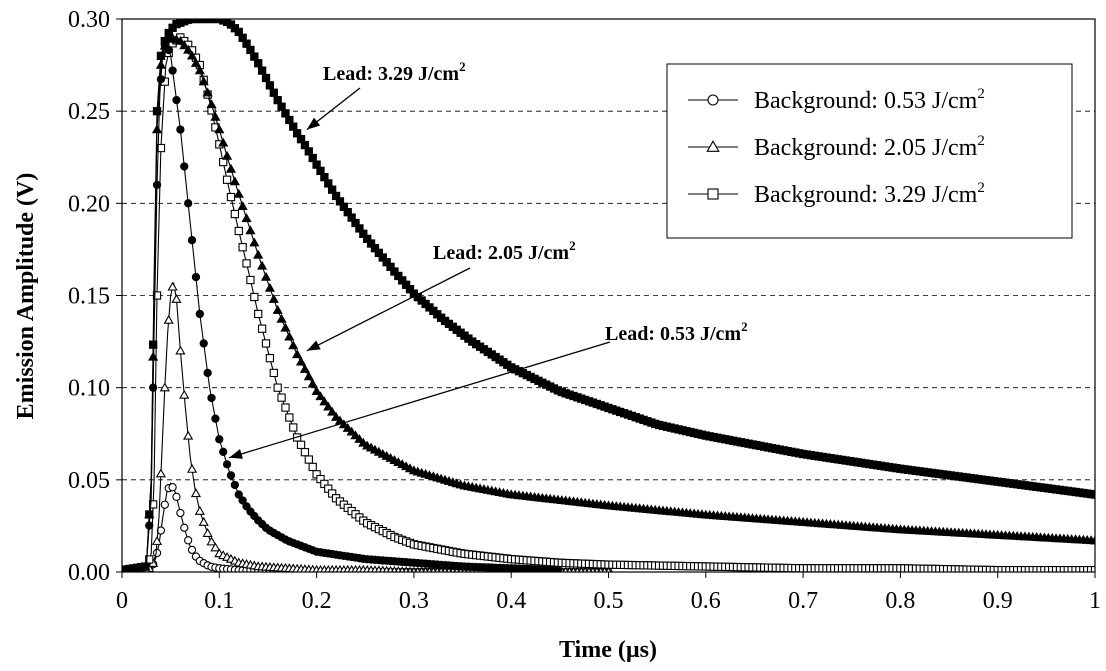 The width and height of the screenshot is (1106, 671). Describe the element at coordinates (313, 345) in the screenshot. I see `arrowhead` at that location.